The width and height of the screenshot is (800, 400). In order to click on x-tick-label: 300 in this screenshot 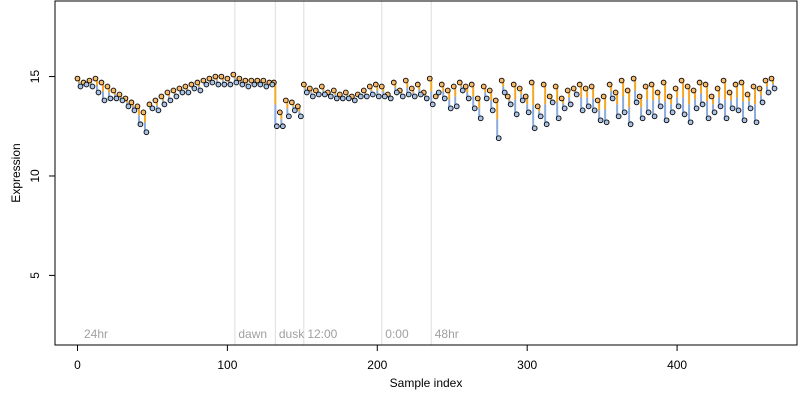, I will do `click(527, 365)`.